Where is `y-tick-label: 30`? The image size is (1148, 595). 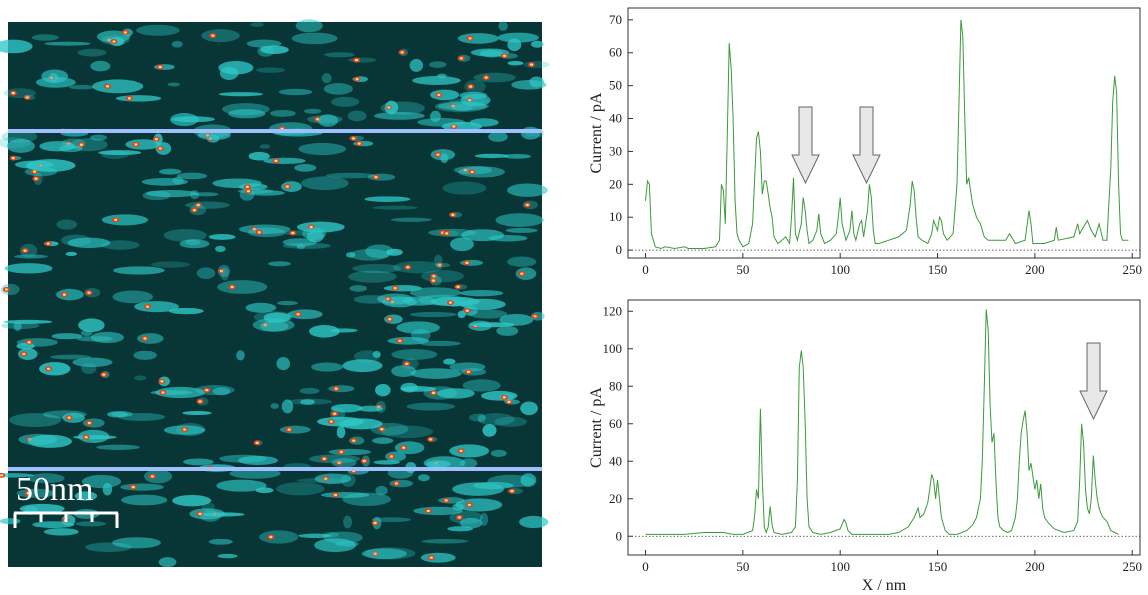 y-tick-label: 30 is located at coordinates (615, 150).